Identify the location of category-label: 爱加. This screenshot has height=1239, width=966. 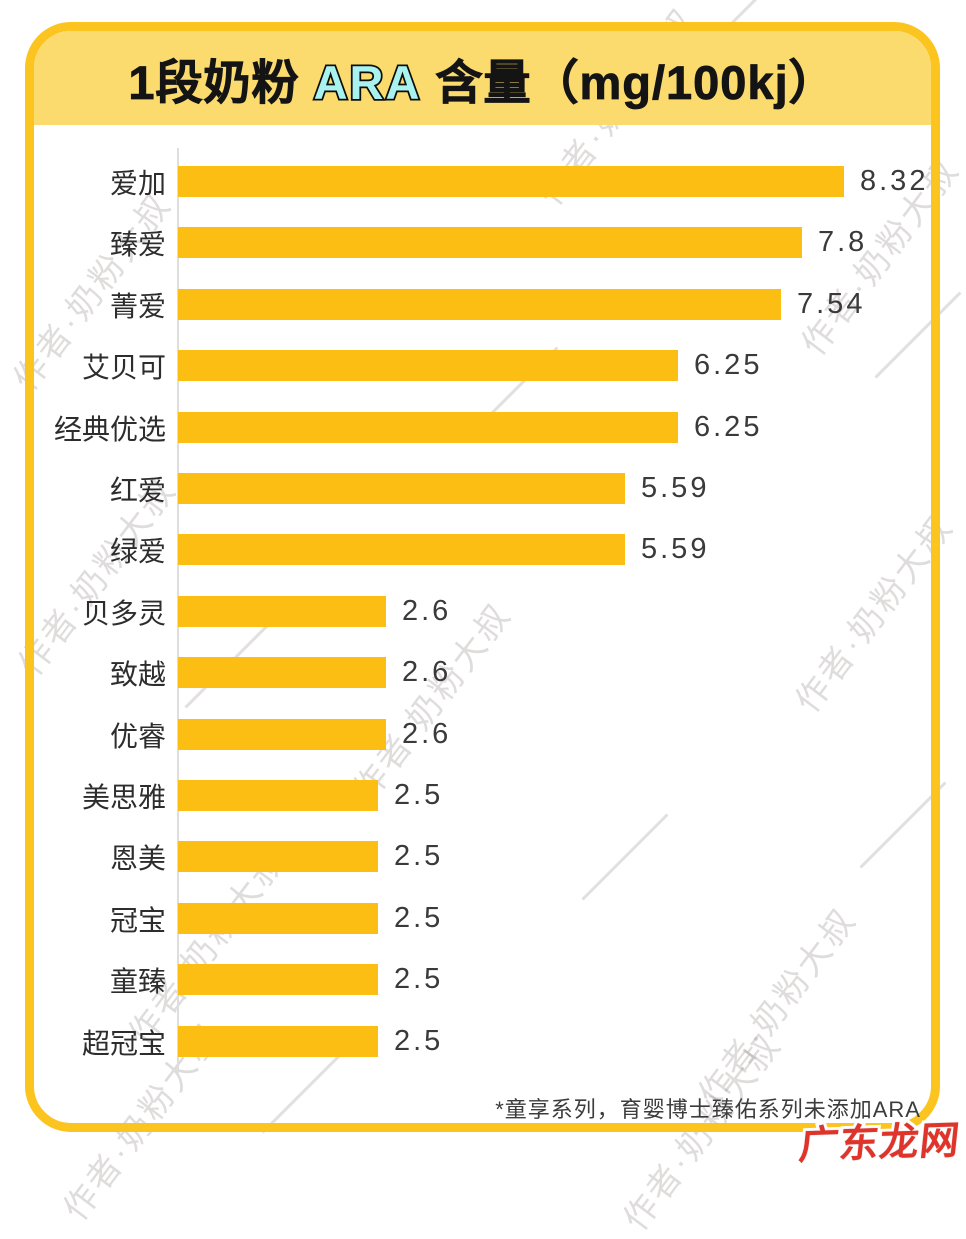
(137, 183).